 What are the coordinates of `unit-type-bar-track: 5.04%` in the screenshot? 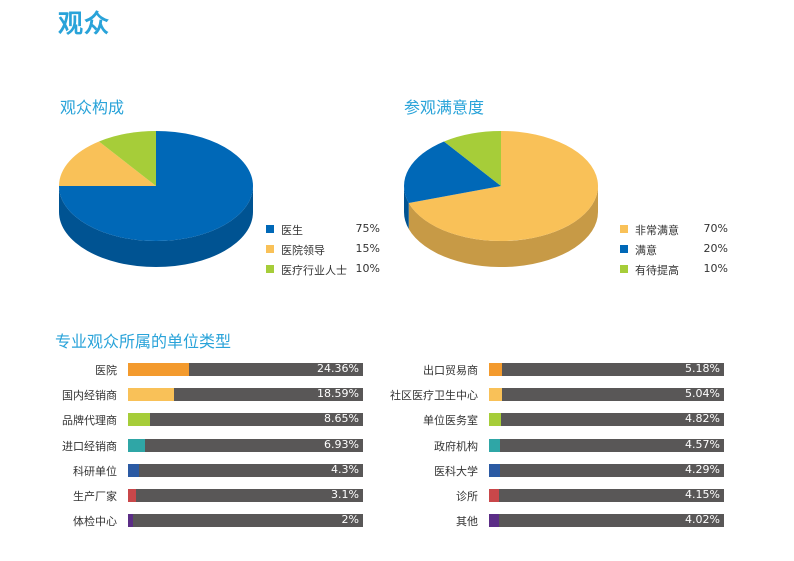 It's located at (606, 394).